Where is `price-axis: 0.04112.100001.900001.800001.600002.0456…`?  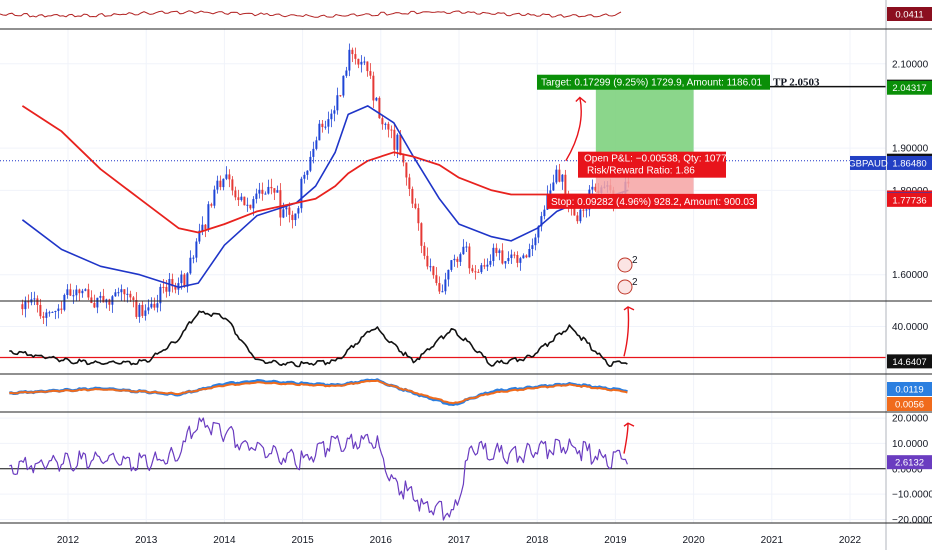
price-axis: 0.04112.100001.900001.800001.600002.0456… is located at coordinates (890, 266).